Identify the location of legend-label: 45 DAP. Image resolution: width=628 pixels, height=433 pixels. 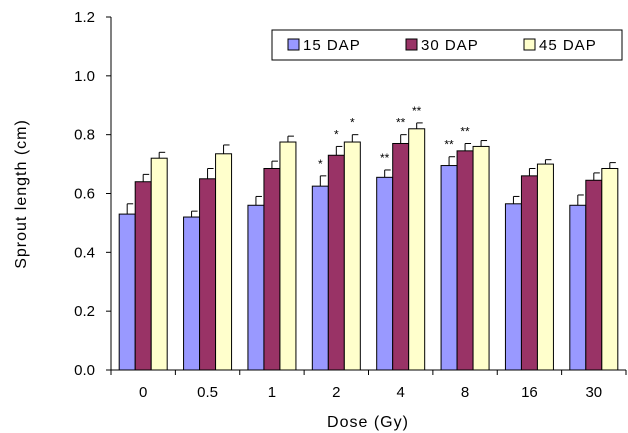
(568, 45).